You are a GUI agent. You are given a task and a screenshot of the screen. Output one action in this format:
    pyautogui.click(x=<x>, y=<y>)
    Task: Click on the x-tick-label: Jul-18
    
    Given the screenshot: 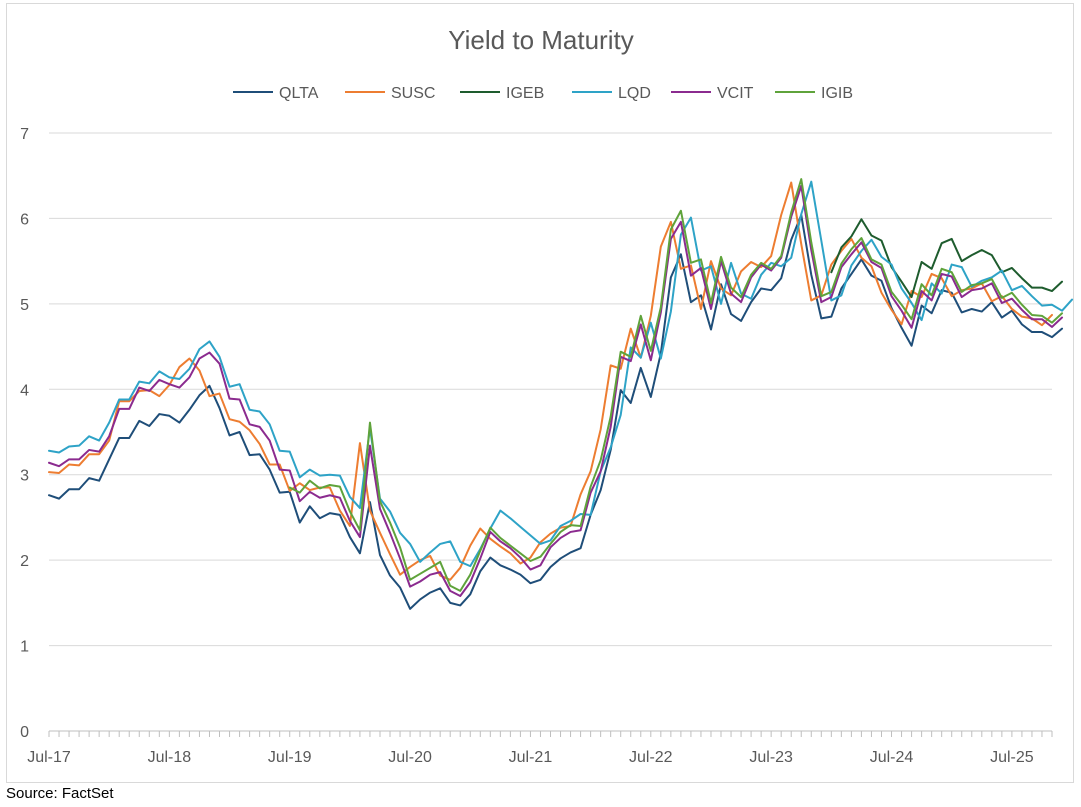 What is the action you would take?
    pyautogui.click(x=170, y=757)
    